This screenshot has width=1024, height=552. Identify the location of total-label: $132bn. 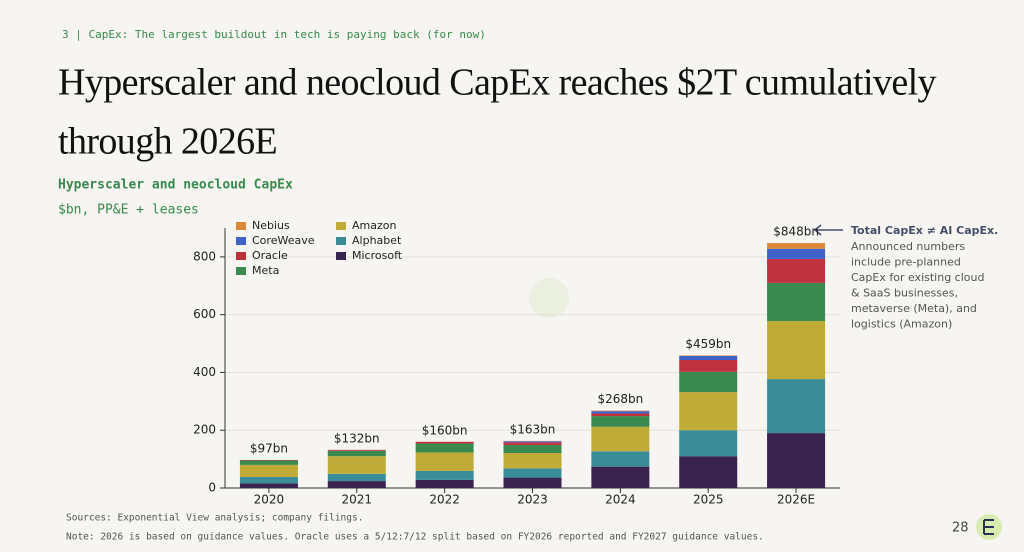
(357, 438).